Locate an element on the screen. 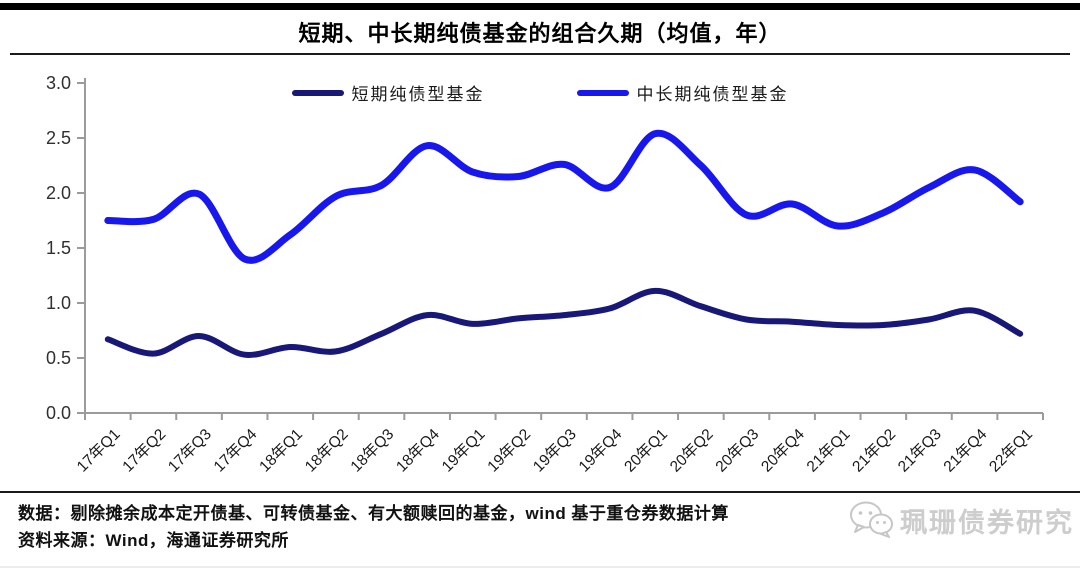  x-tick-label: 18年Q1 is located at coordinates (281, 450).